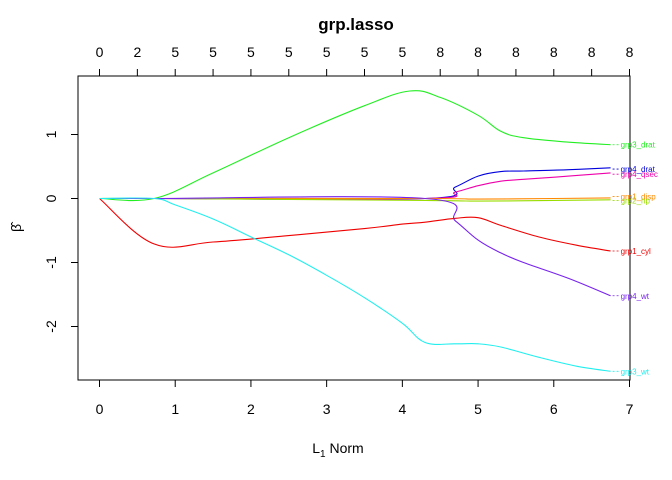 This screenshot has height=480, width=672. Describe the element at coordinates (51, 326) in the screenshot. I see `y-tick-label: -2` at that location.